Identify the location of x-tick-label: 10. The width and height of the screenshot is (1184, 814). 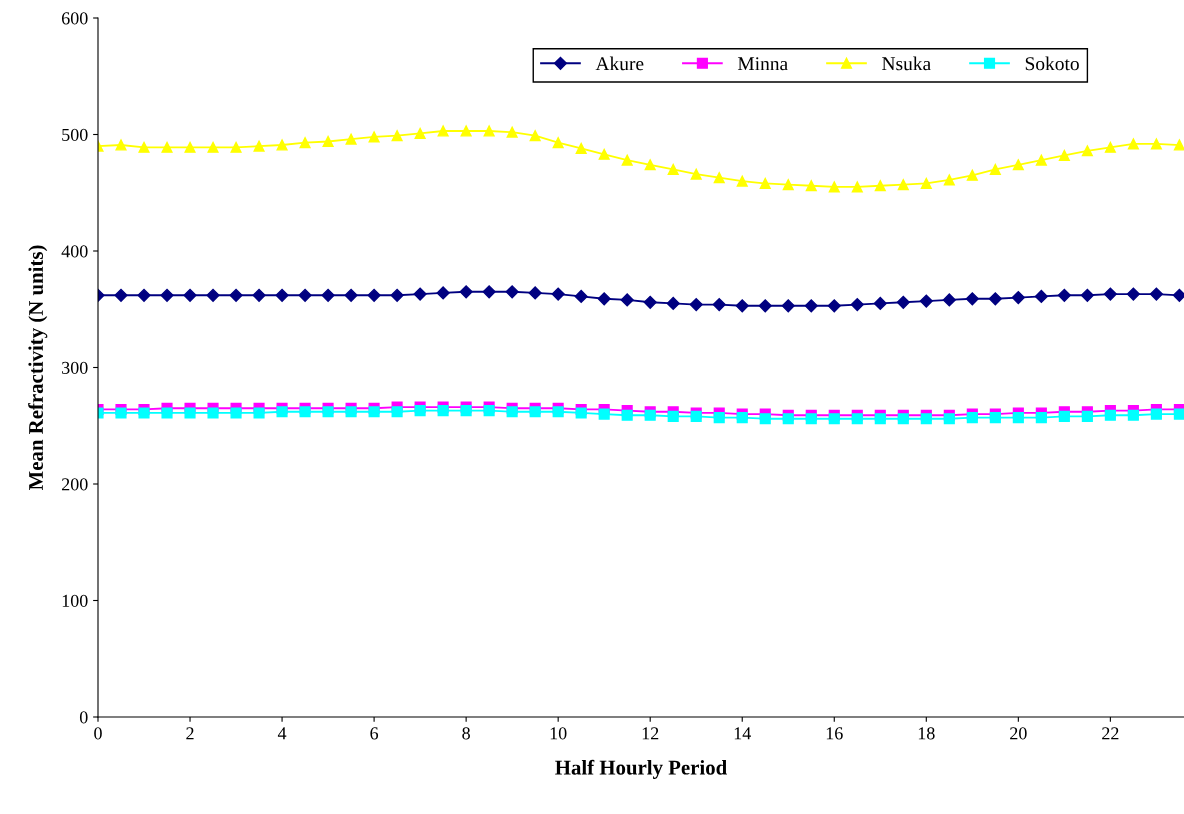
(558, 733).